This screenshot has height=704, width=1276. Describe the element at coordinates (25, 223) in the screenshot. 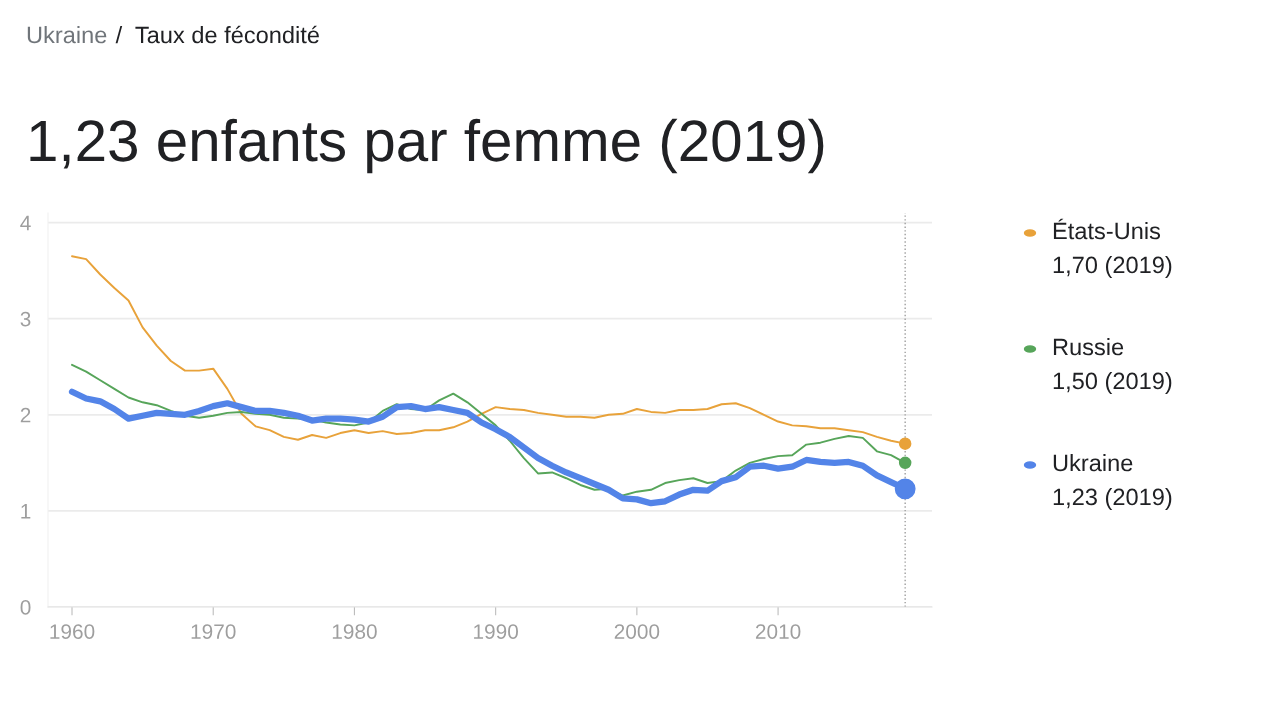

I see `y-tick-label: 4` at that location.